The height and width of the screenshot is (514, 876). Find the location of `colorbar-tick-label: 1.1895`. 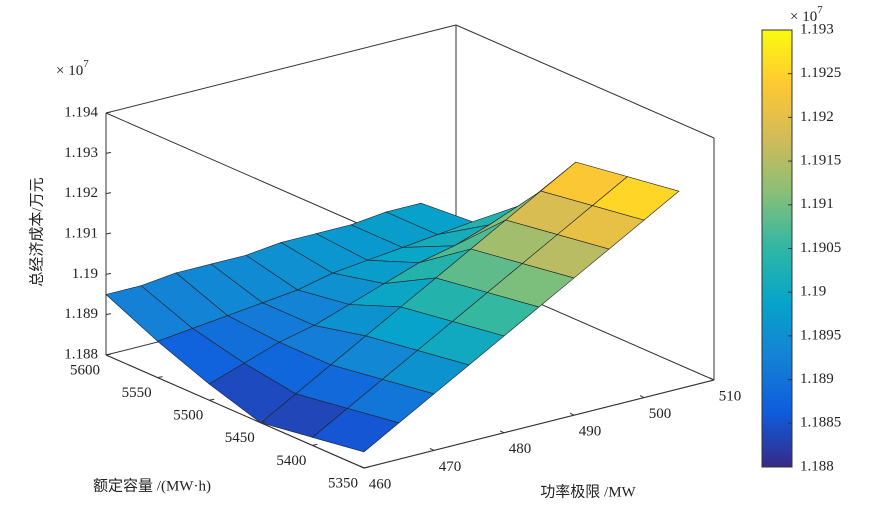

colorbar-tick-label: 1.1895 is located at coordinates (820, 335).